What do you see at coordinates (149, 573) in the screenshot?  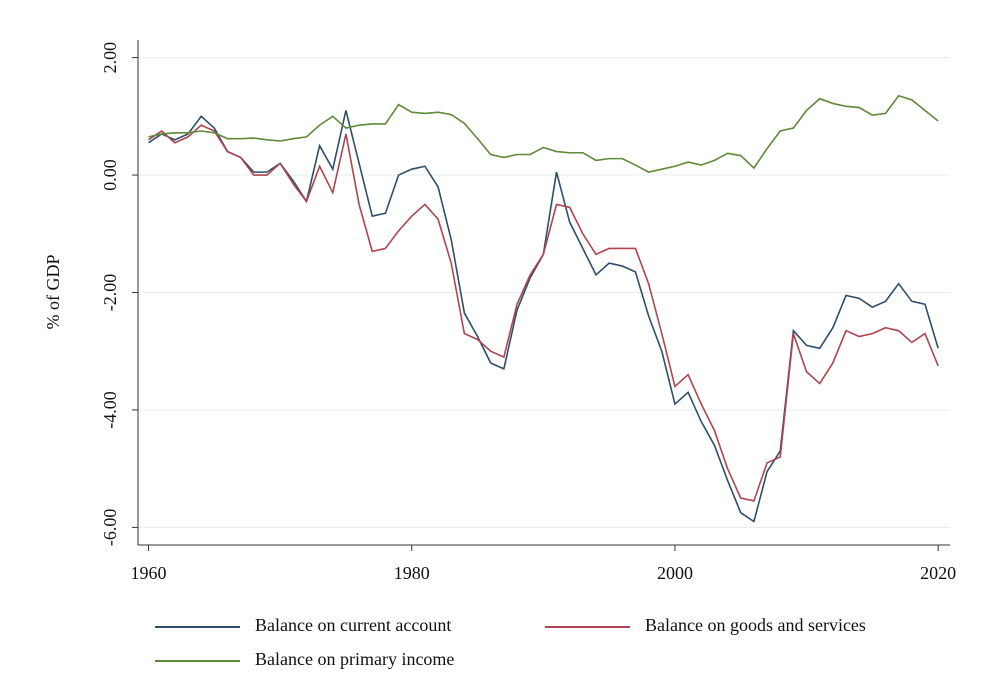 I see `x-tick-label: 1960` at bounding box center [149, 573].